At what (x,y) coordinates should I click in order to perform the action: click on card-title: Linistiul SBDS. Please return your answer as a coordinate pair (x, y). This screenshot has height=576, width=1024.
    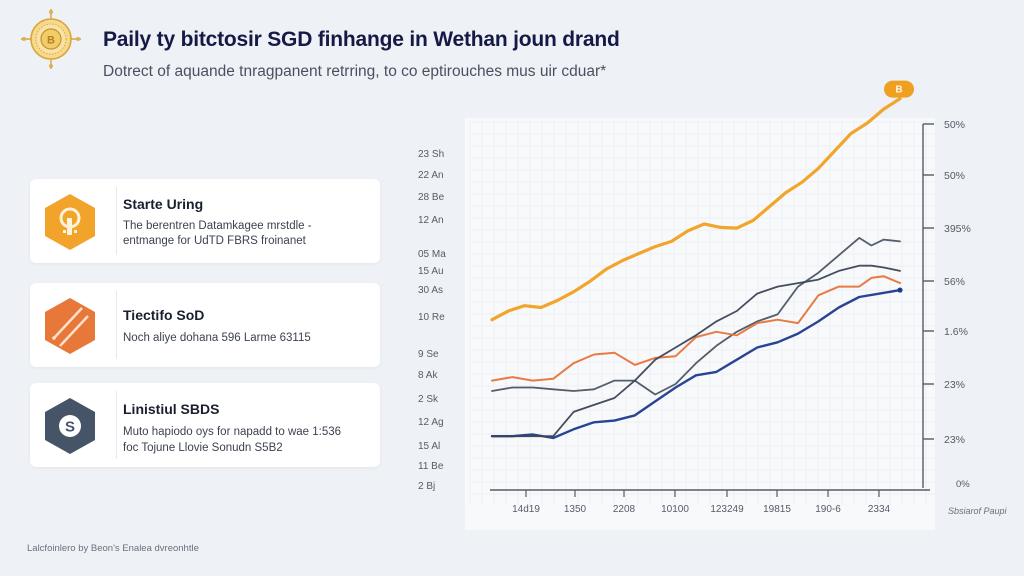
    Looking at the image, I should click on (171, 409).